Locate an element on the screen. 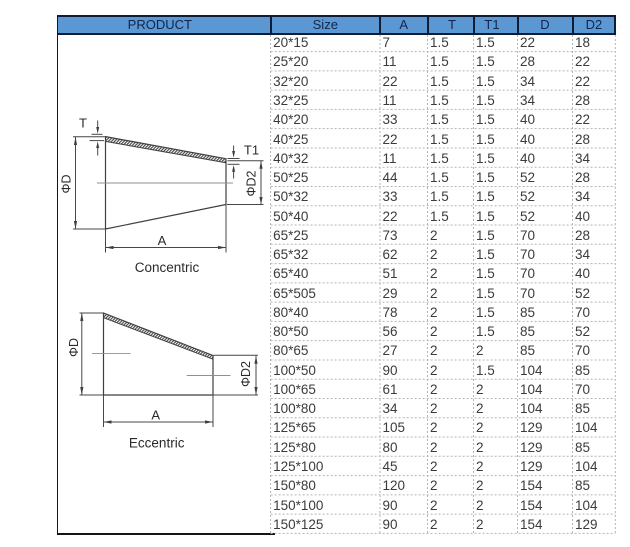 The height and width of the screenshot is (547, 630). svg-text: Concentric is located at coordinates (167, 267).